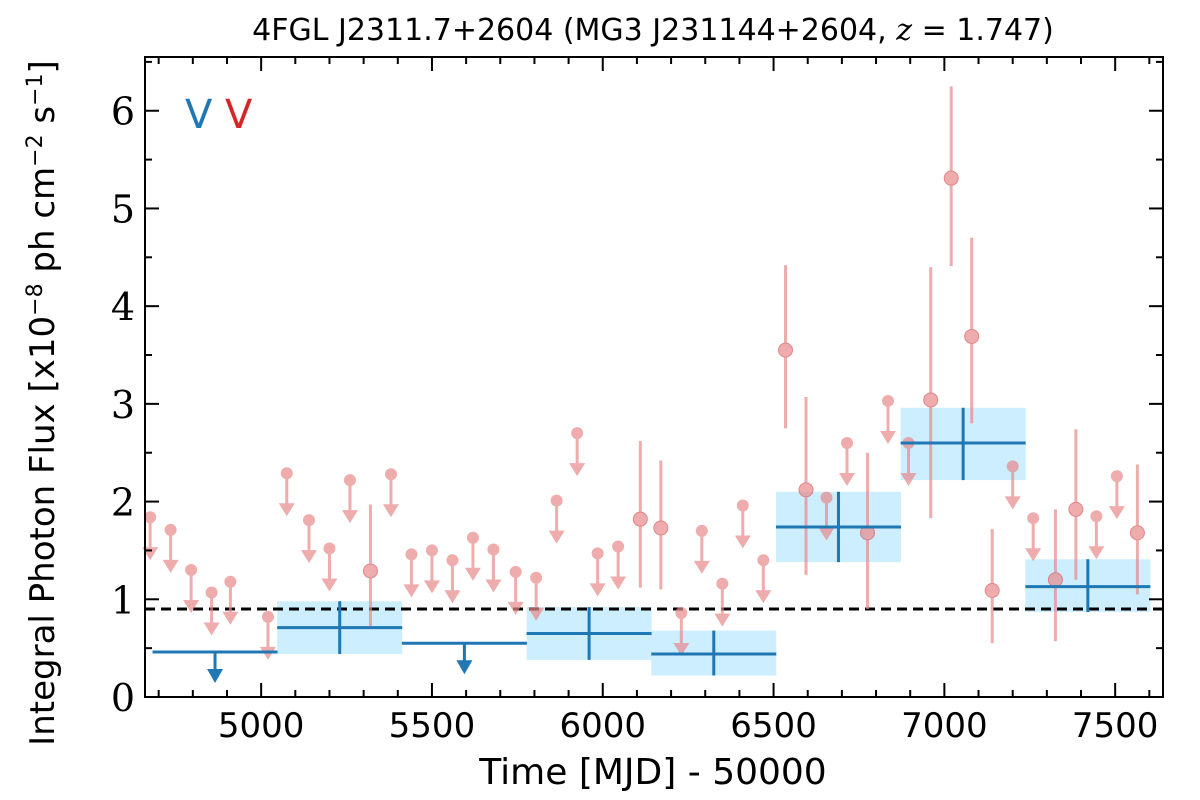  Describe the element at coordinates (773, 726) in the screenshot. I see `x-tick-label: 6500` at that location.